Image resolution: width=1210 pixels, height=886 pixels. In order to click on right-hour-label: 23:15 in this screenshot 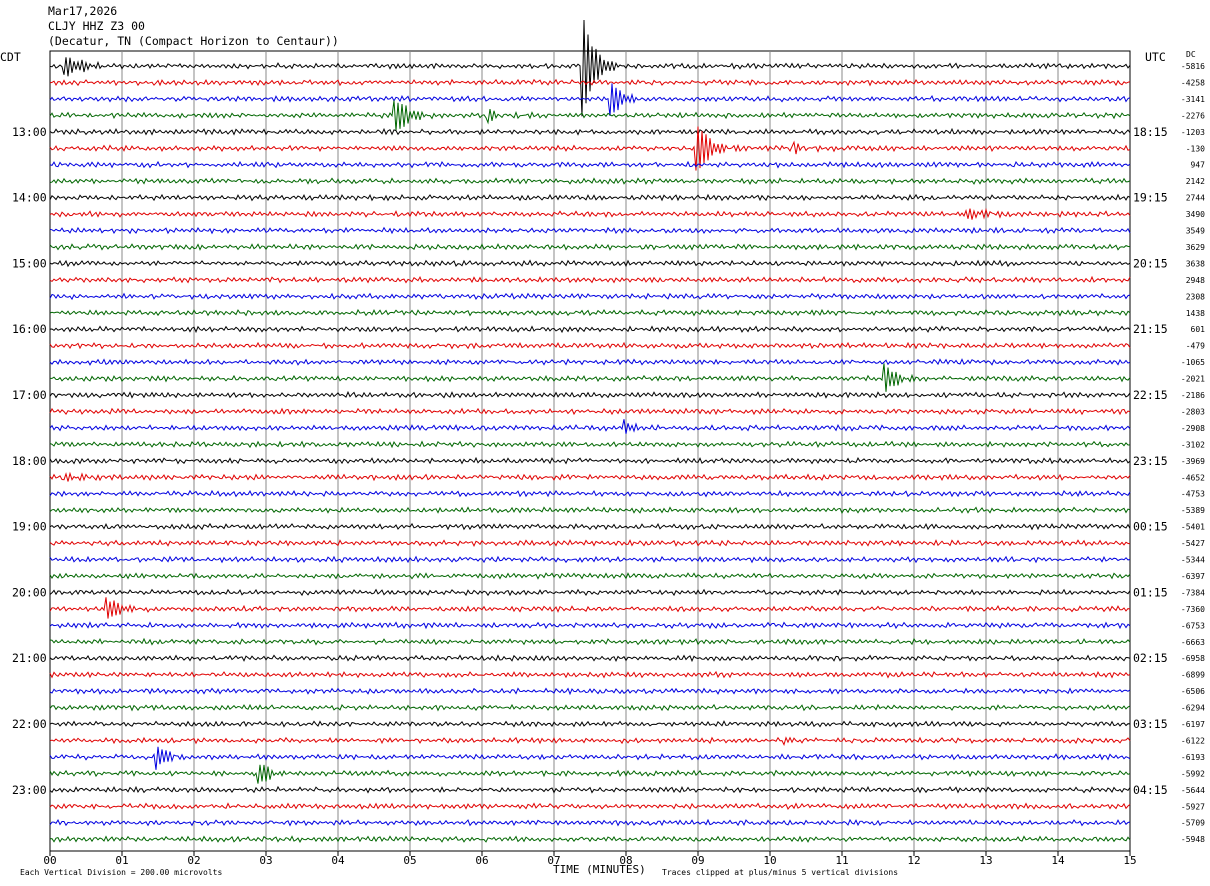, I will do `click(1150, 461)`.